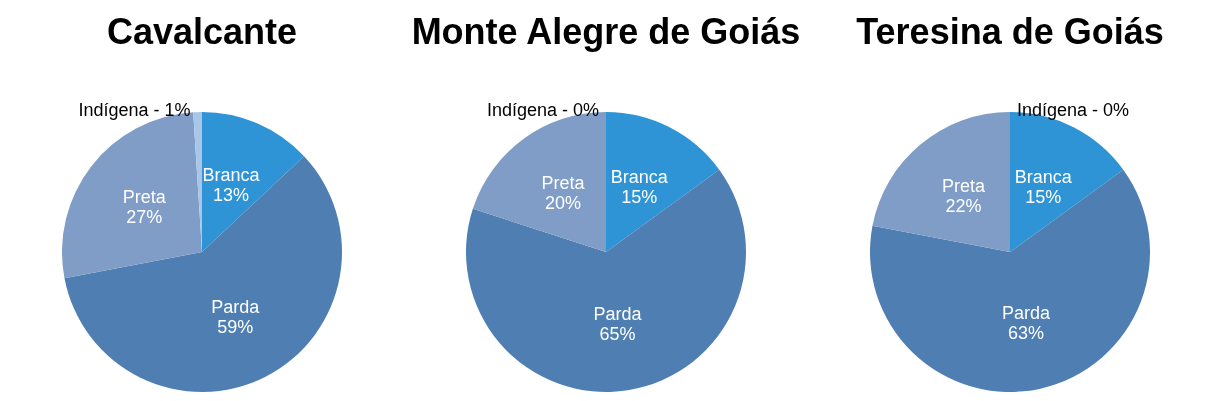 This screenshot has width=1228, height=401. Describe the element at coordinates (202, 31) in the screenshot. I see `chart-title: Cavalcante` at that location.